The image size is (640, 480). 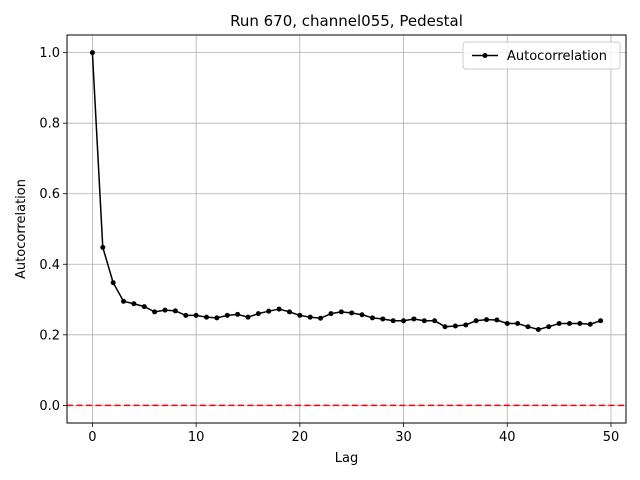 I want to click on chart-title: Run 670, channel055, Pedestal, so click(x=346, y=21).